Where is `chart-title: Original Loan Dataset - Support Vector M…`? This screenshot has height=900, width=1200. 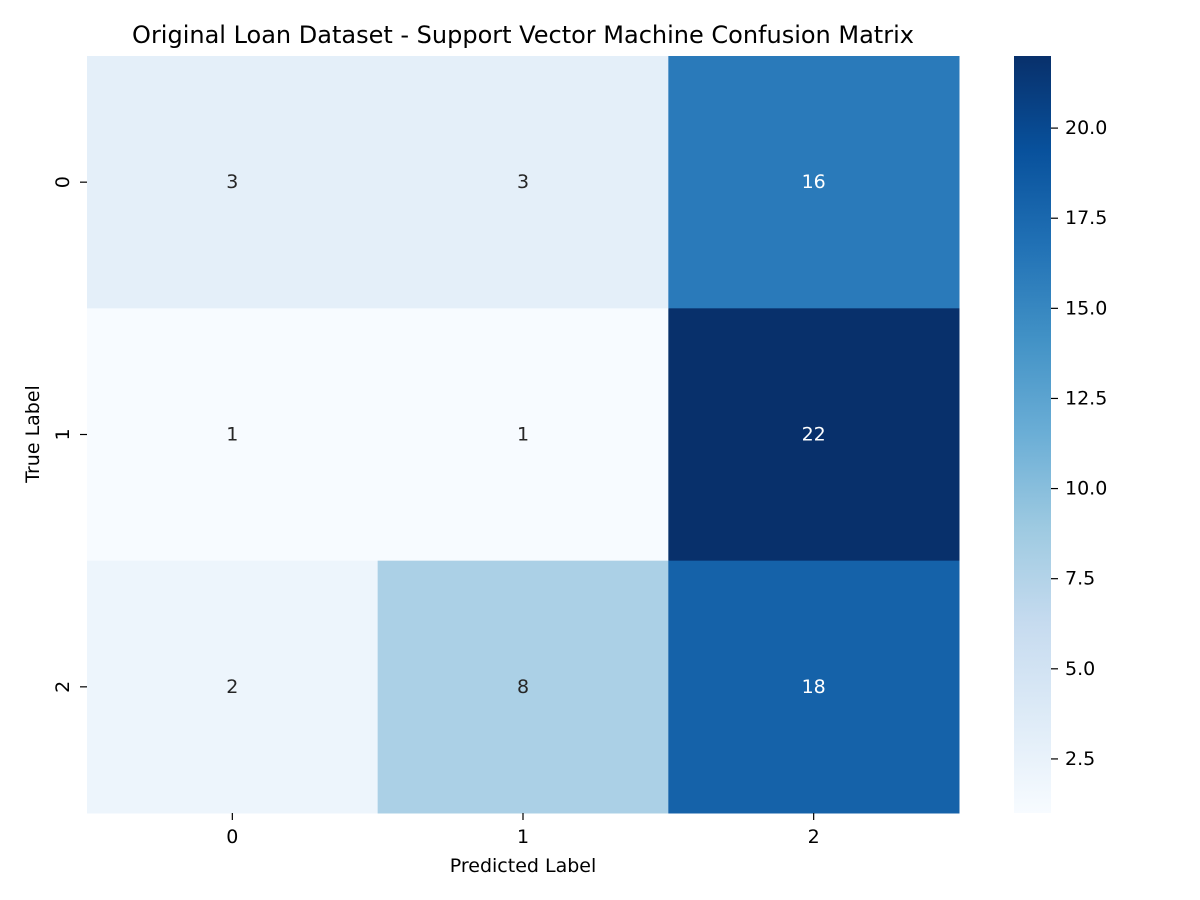 chart-title: Original Loan Dataset - Support Vector M… is located at coordinates (523, 35).